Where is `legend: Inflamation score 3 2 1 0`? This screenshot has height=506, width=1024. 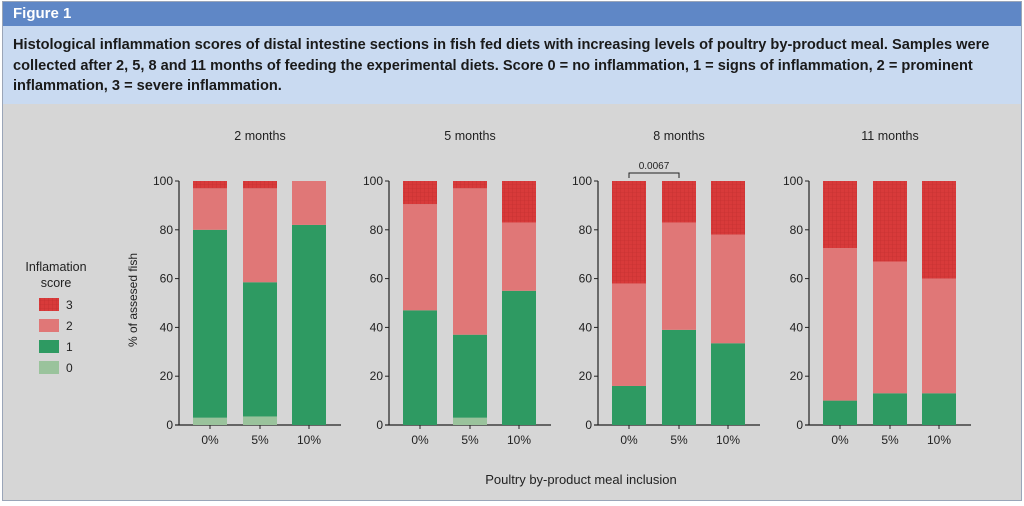 legend: Inflamation score 3 2 1 0 is located at coordinates (55, 317).